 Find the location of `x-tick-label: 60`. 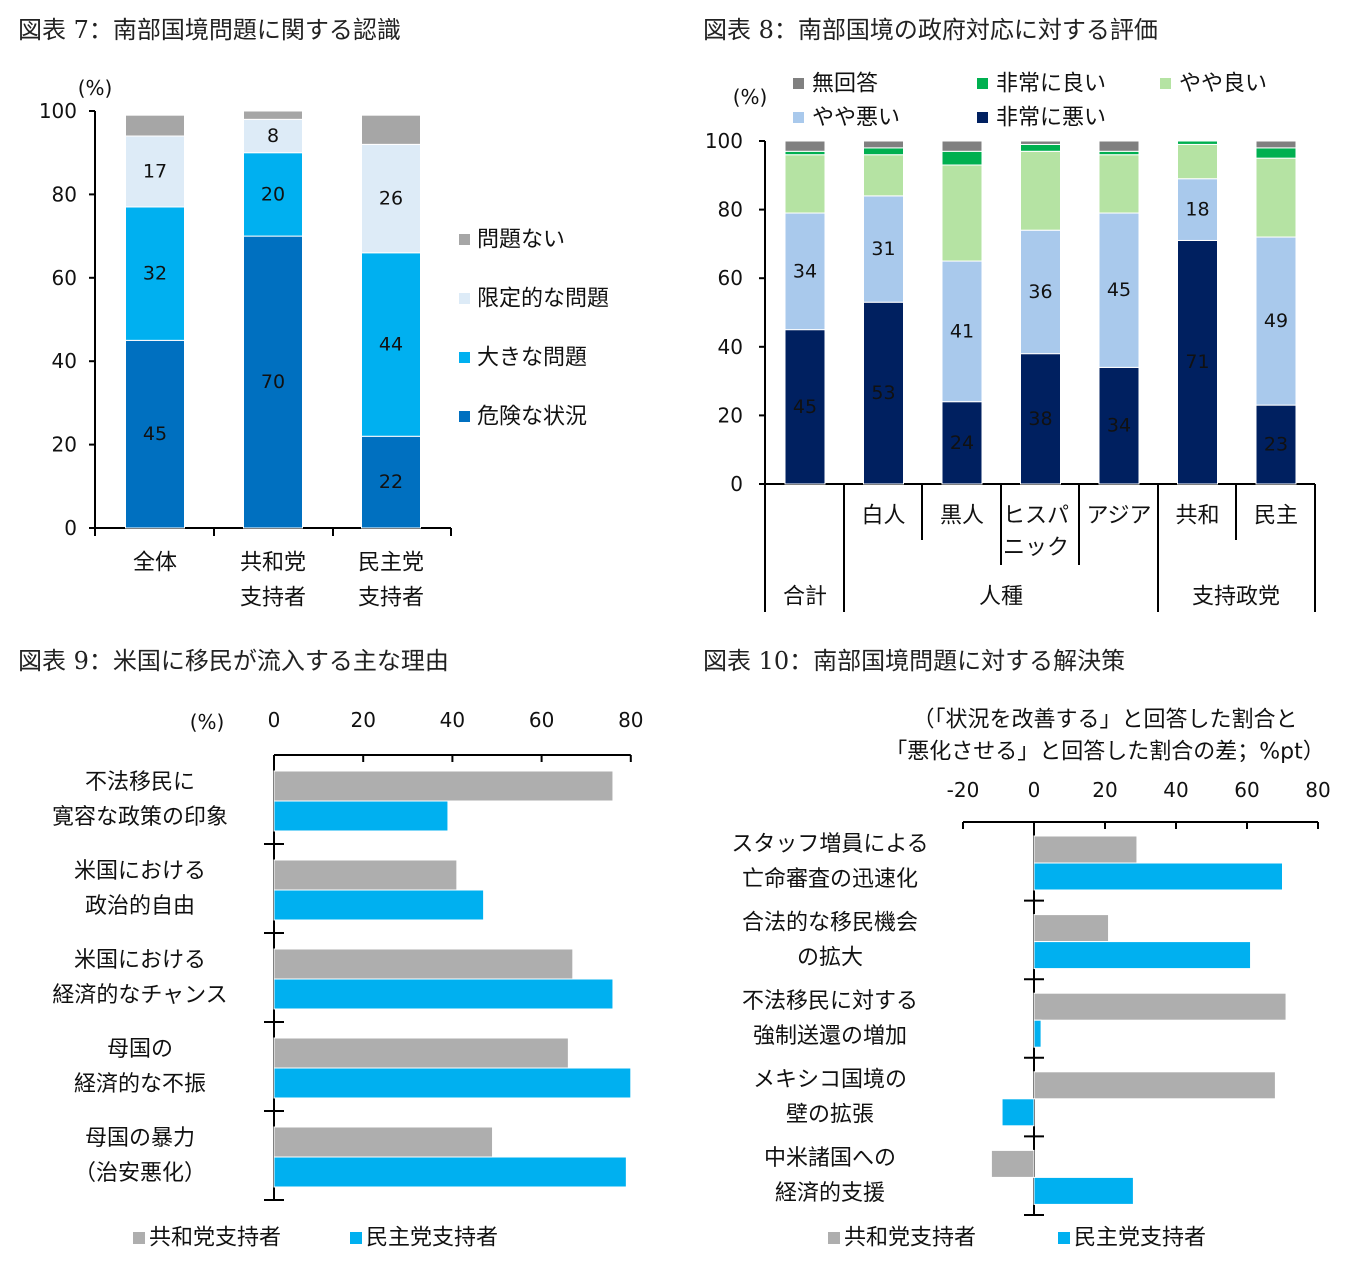

x-tick-label: 60 is located at coordinates (541, 720).